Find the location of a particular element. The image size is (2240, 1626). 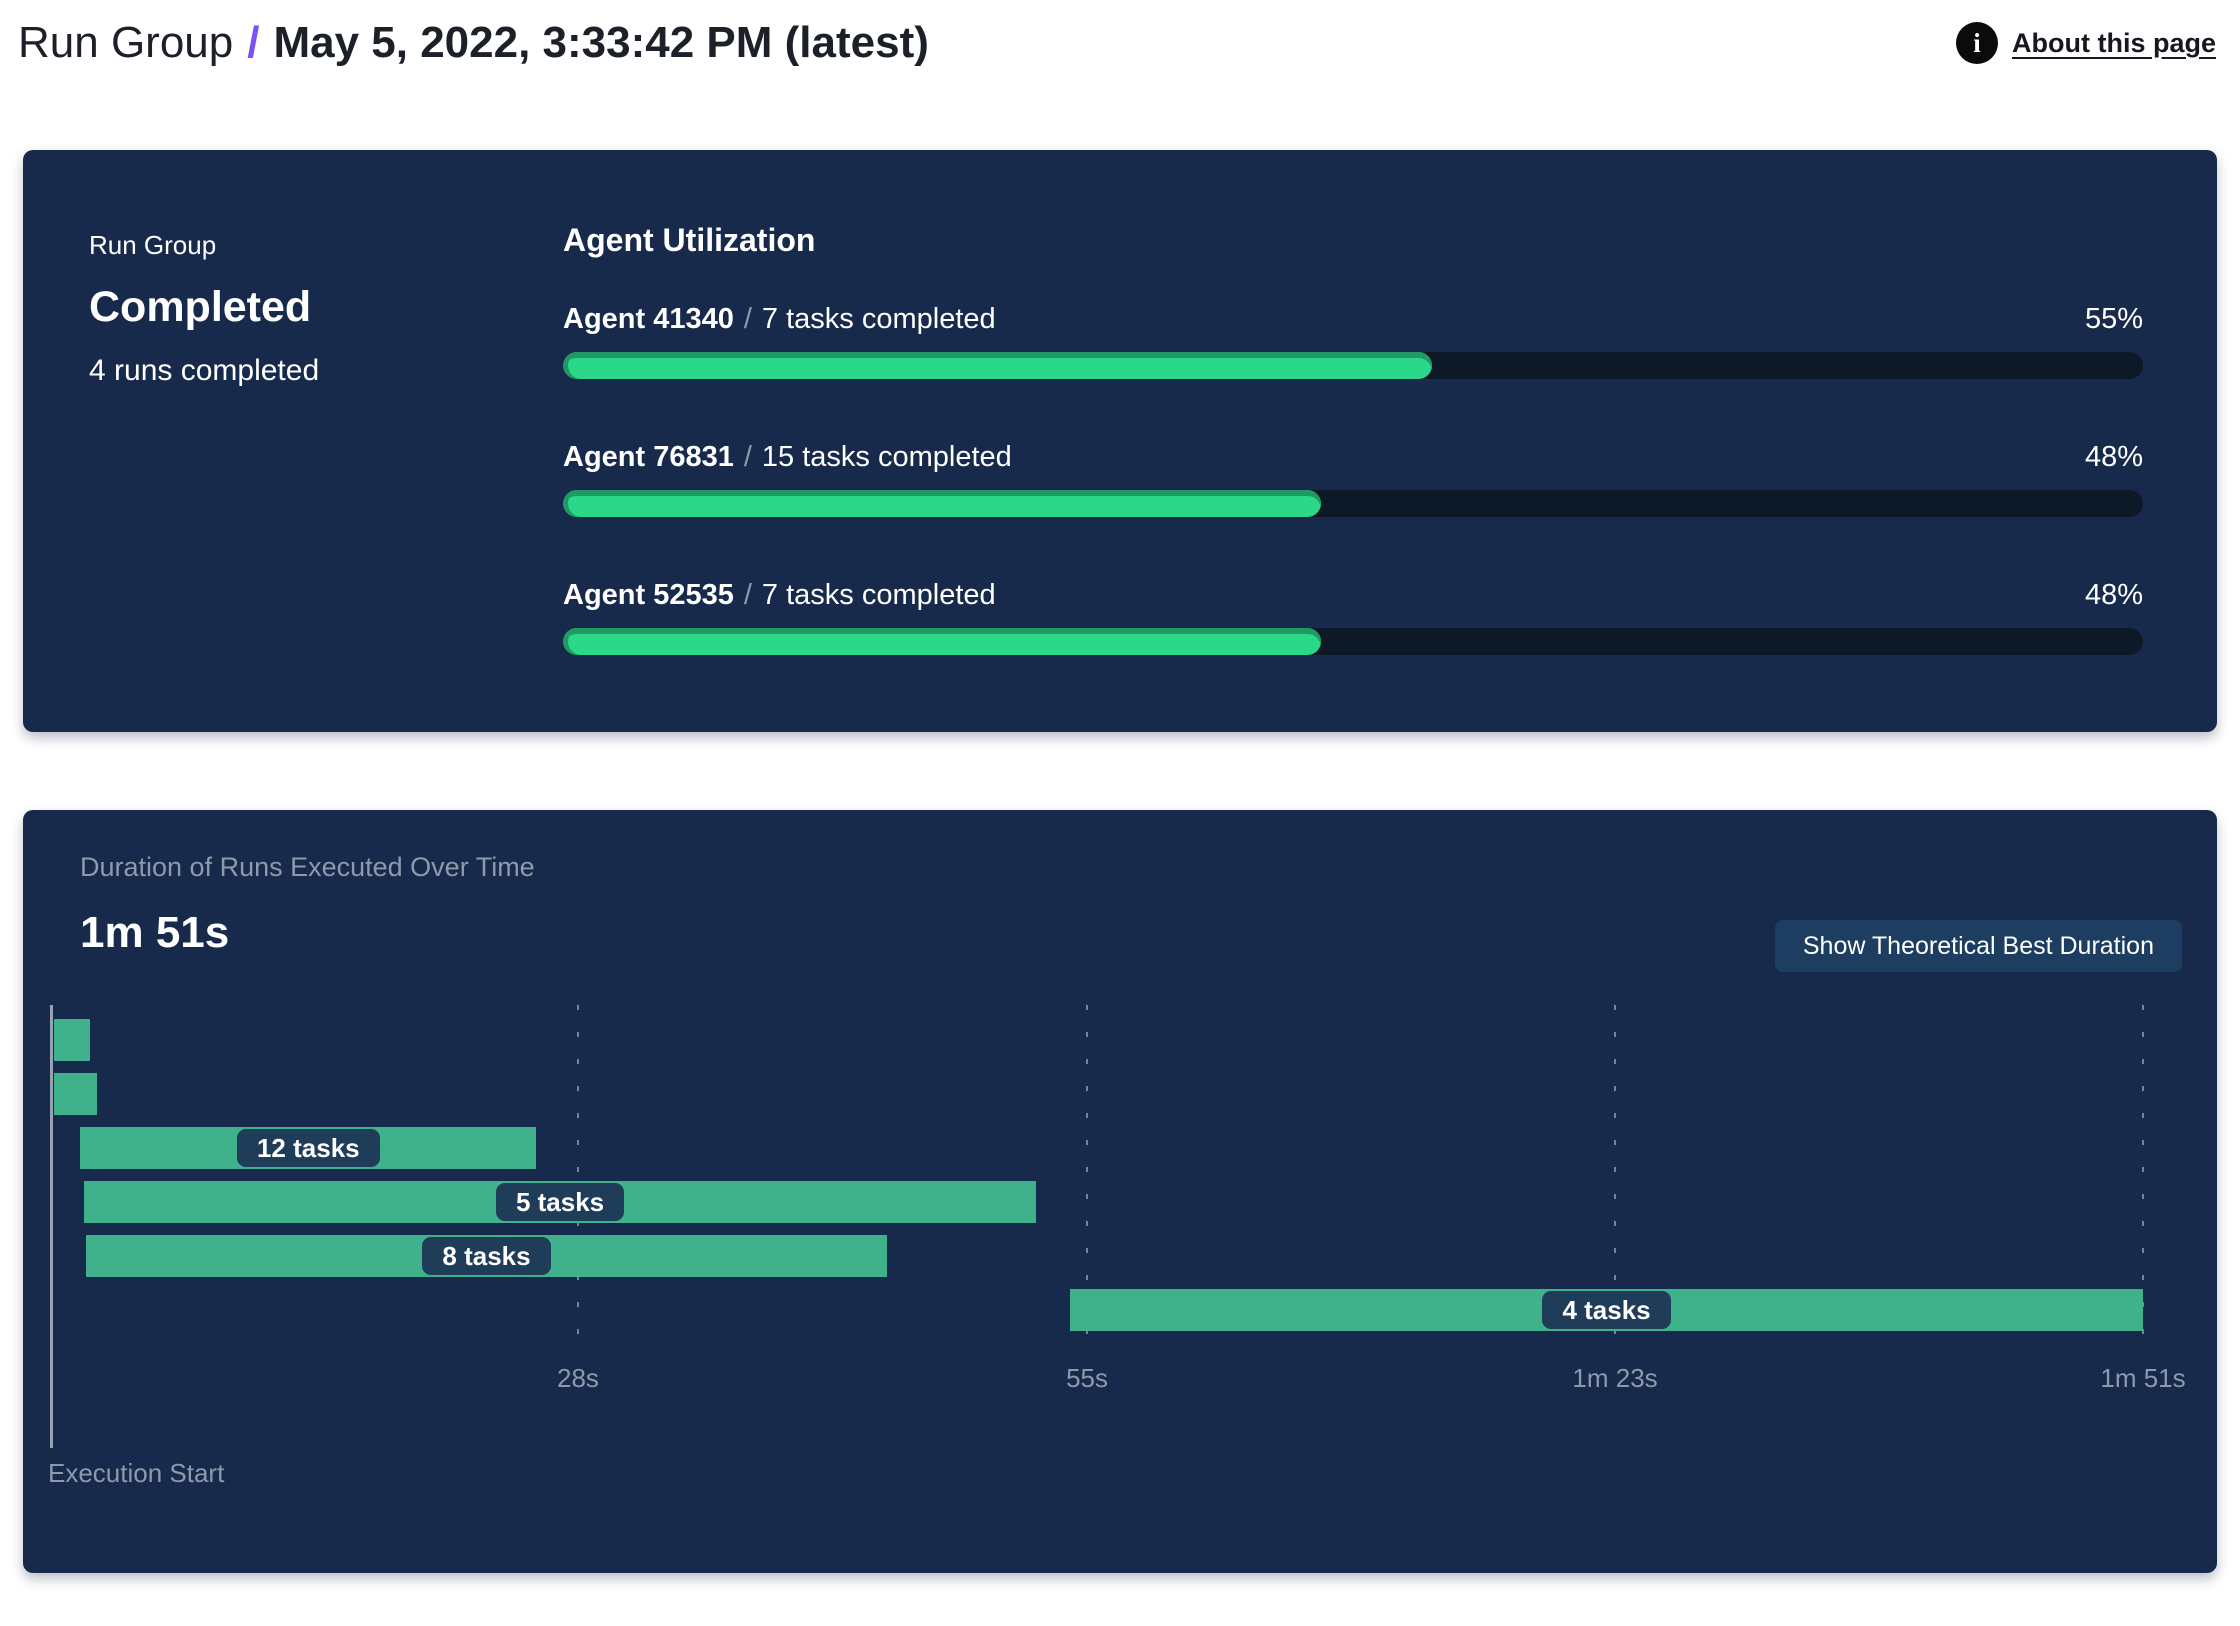

task-count-pill: 4 tasks is located at coordinates (1606, 1310).